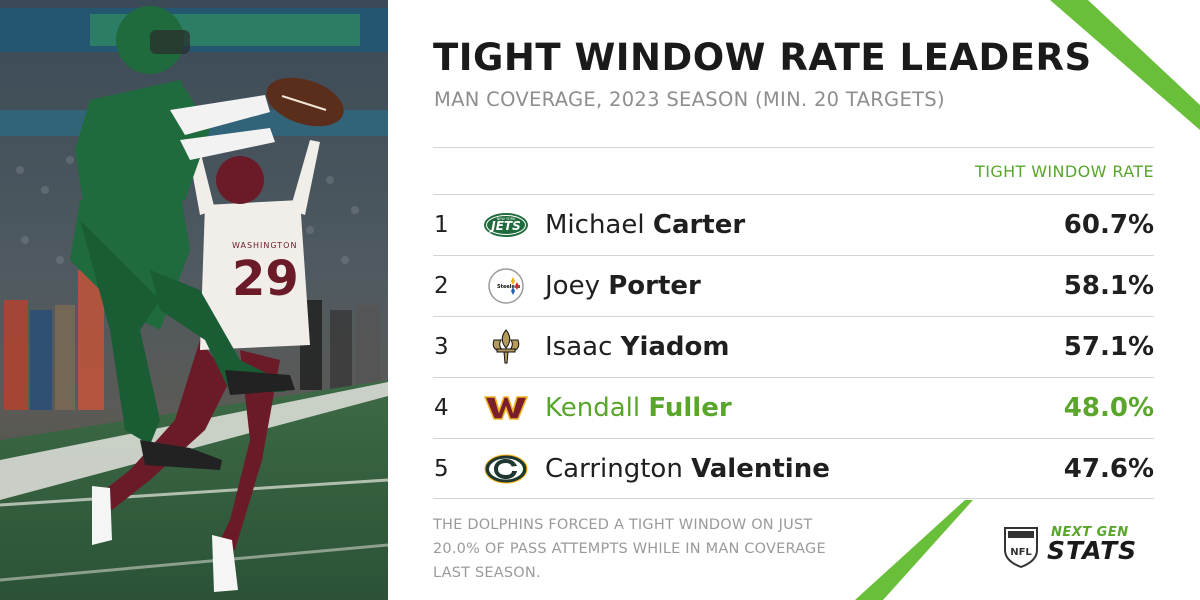 This screenshot has height=600, width=1200. Describe the element at coordinates (804, 347) in the screenshot. I see `player-name: Isaac Yiadom` at that location.